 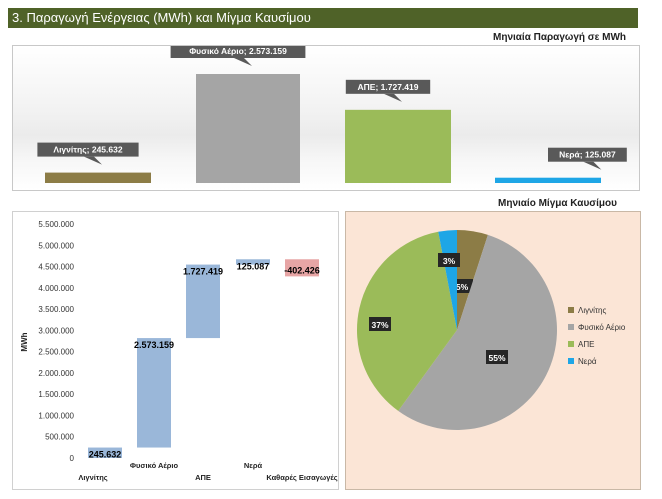 I want to click on y-tick-5: 2.500.000, so click(x=56, y=352).